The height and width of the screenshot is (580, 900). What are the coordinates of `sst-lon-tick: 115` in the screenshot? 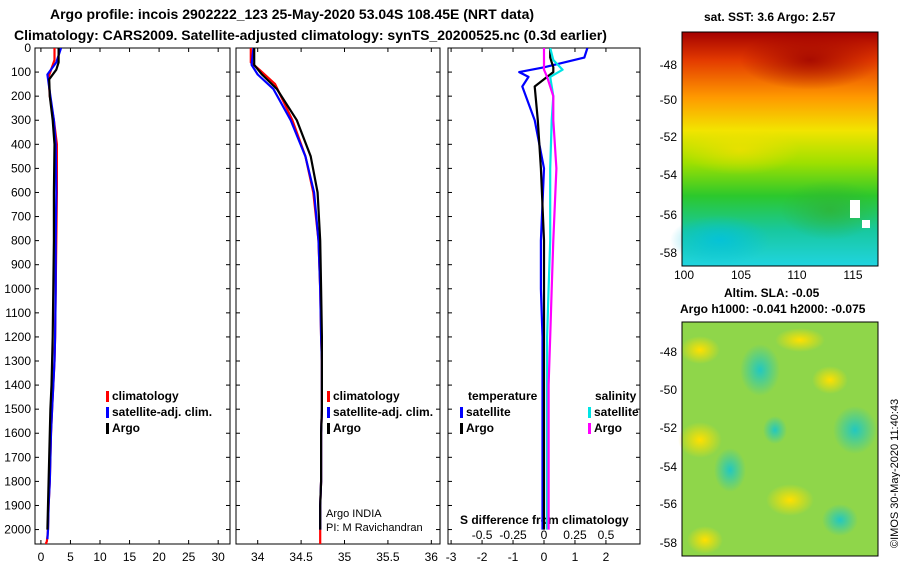 It's located at (853, 275).